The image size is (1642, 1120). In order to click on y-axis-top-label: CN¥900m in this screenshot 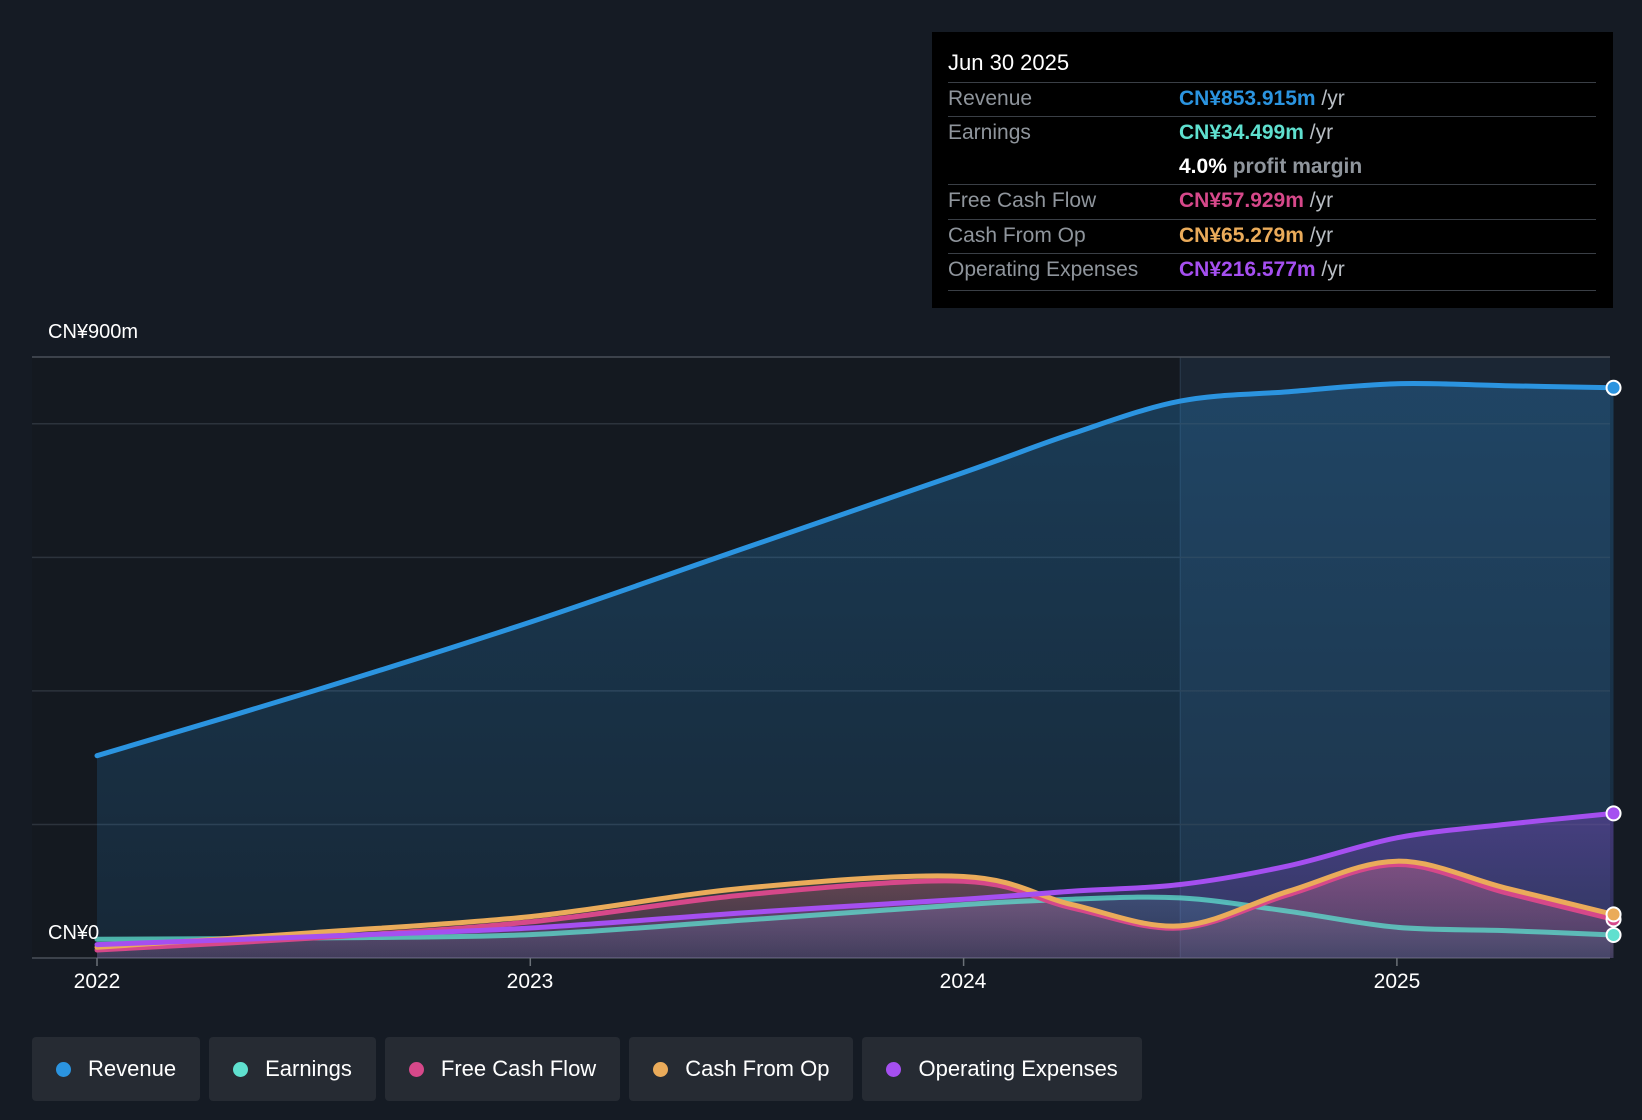, I will do `click(93, 332)`.